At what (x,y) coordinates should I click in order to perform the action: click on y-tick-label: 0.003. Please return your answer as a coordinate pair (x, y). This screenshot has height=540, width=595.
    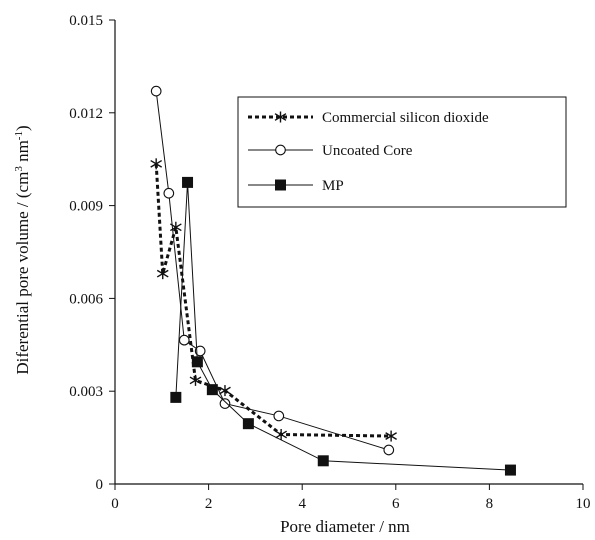
    Looking at the image, I should click on (86, 392).